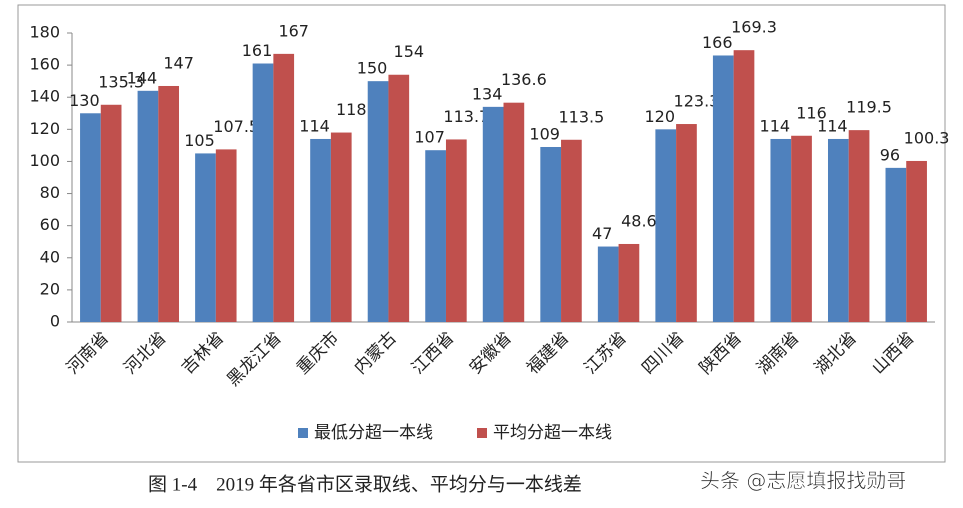  Describe the element at coordinates (811, 112) in the screenshot. I see `value-label: 116` at that location.